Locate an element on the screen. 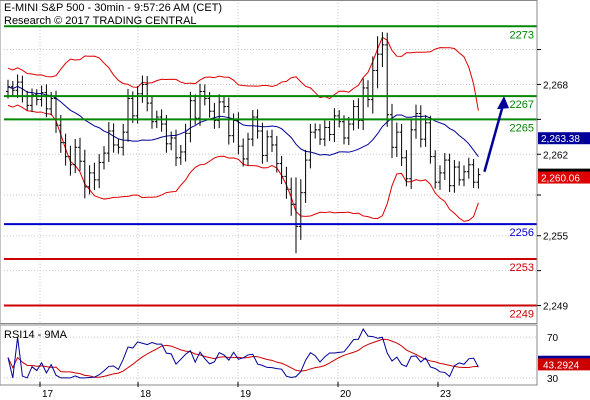  level-label: 2256 is located at coordinates (522, 233).